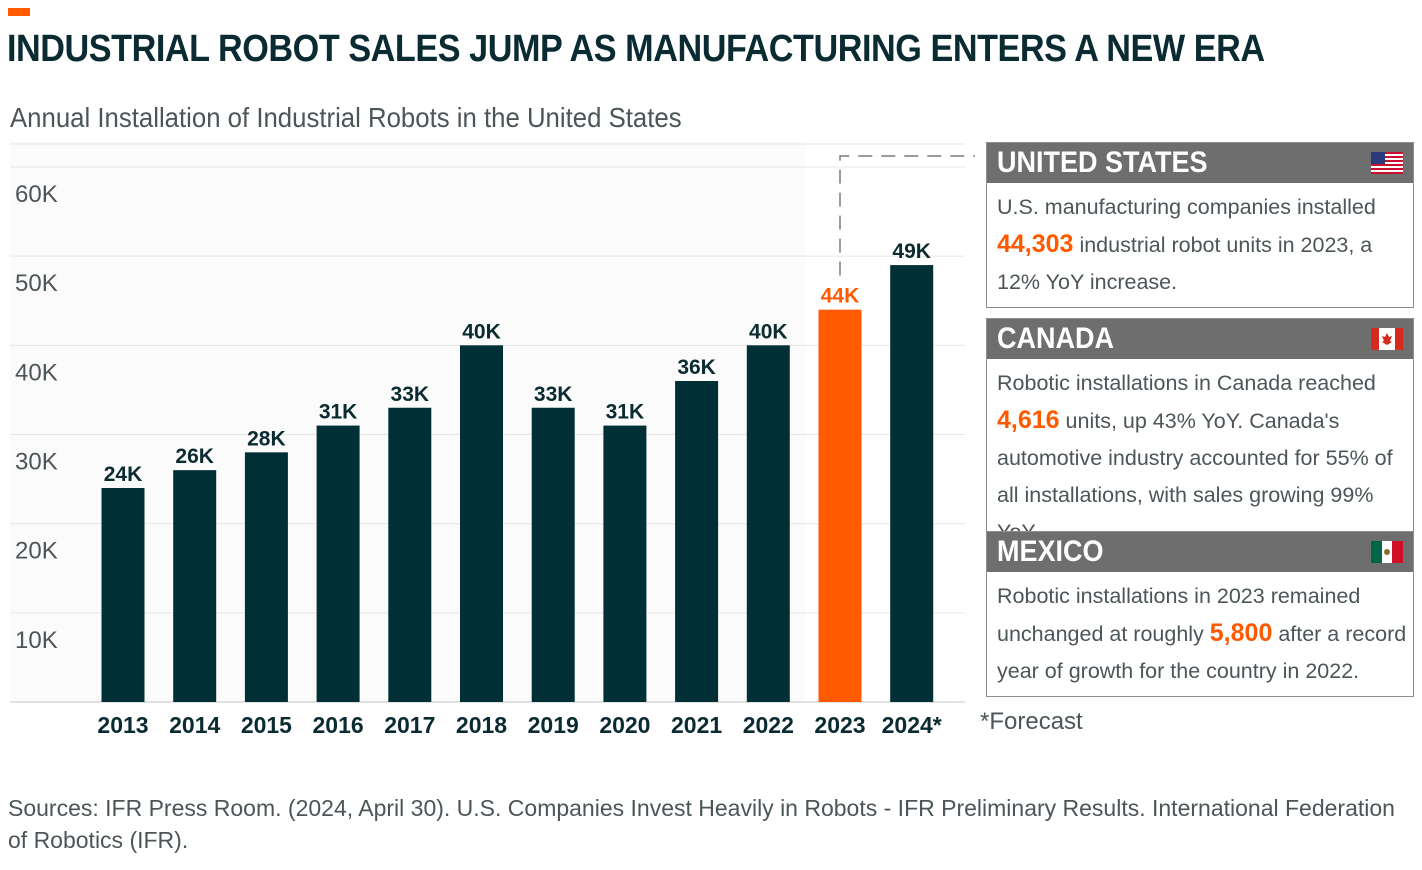  I want to click on x-tick-label: 2015, so click(266, 725).